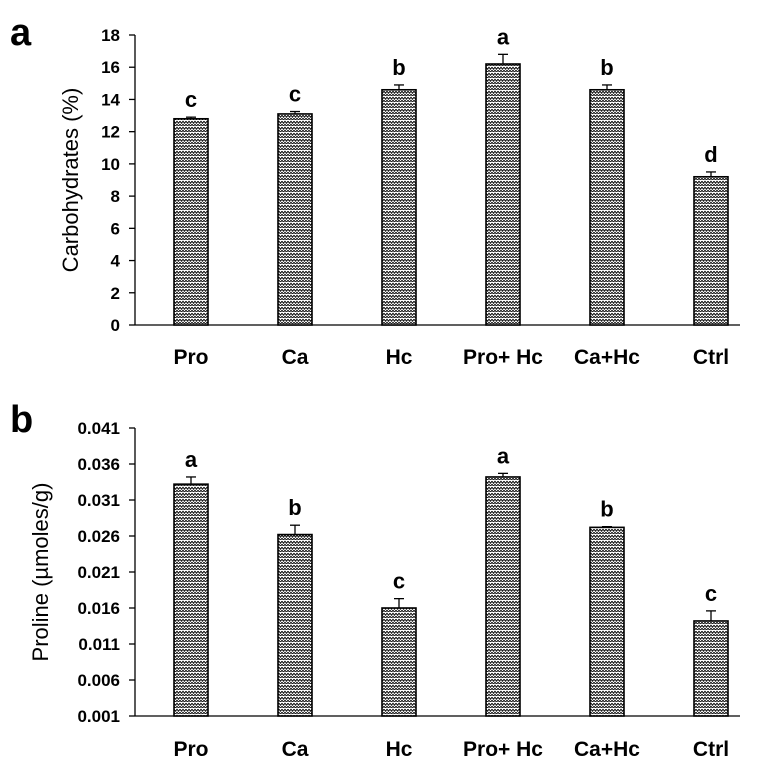 Image resolution: width=757 pixels, height=762 pixels. What do you see at coordinates (98, 428) in the screenshot?
I see `y-tick-label: 0.041` at bounding box center [98, 428].